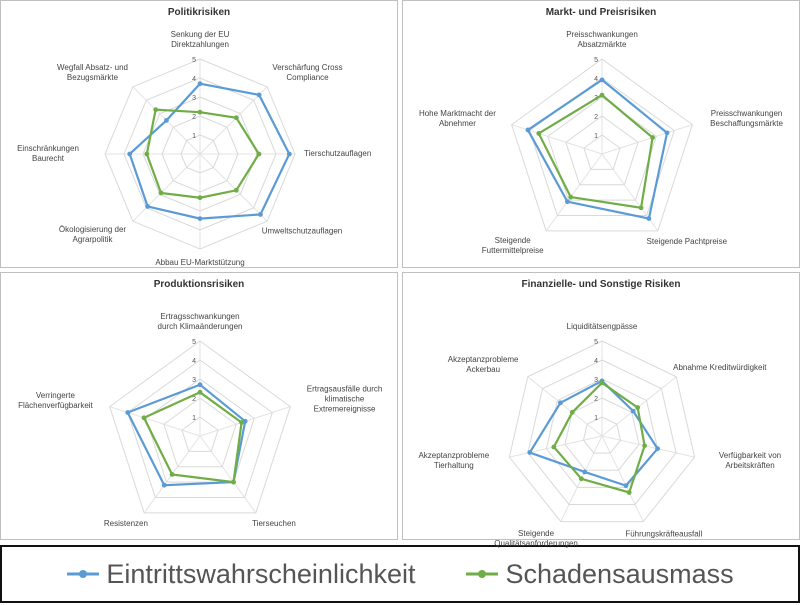 The height and width of the screenshot is (605, 800). I want to click on axis-label: Verringerte Flächenverfügbarkeit, so click(55, 400).